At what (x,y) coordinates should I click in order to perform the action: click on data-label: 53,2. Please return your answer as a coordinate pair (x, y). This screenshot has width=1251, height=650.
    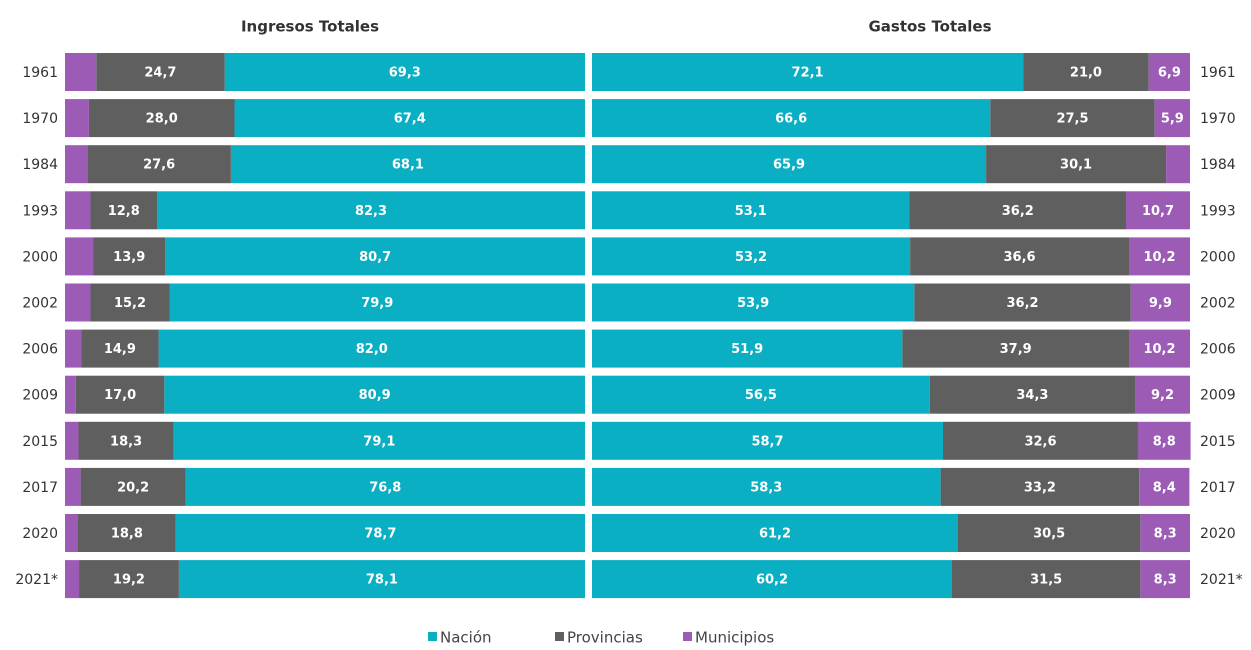
    Looking at the image, I should click on (751, 257).